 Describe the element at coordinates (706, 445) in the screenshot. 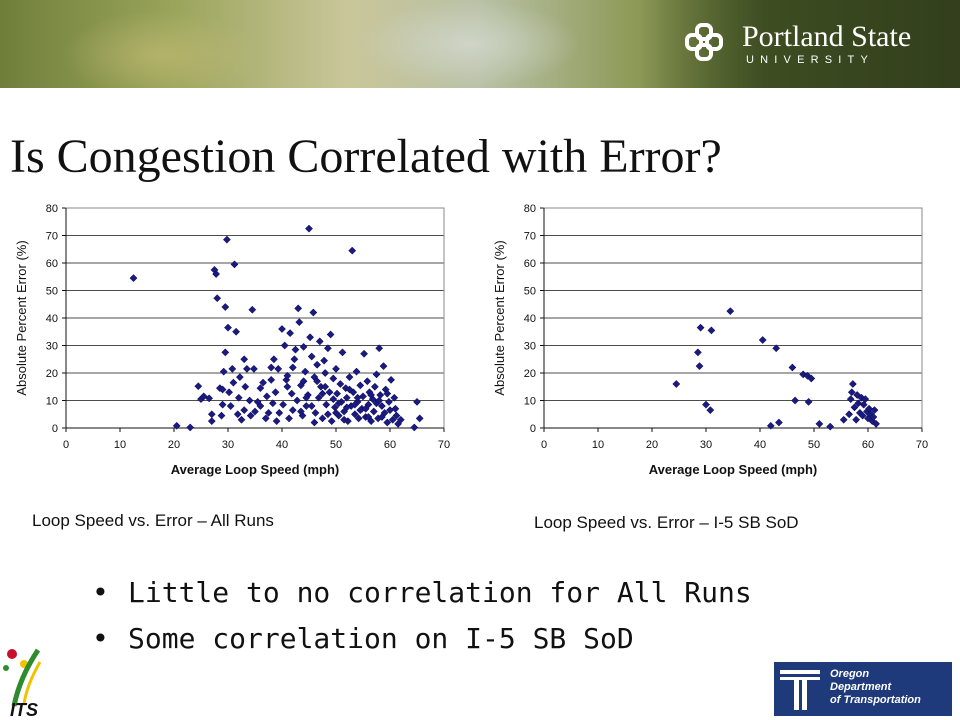

I see `x-tick-label: 30` at that location.